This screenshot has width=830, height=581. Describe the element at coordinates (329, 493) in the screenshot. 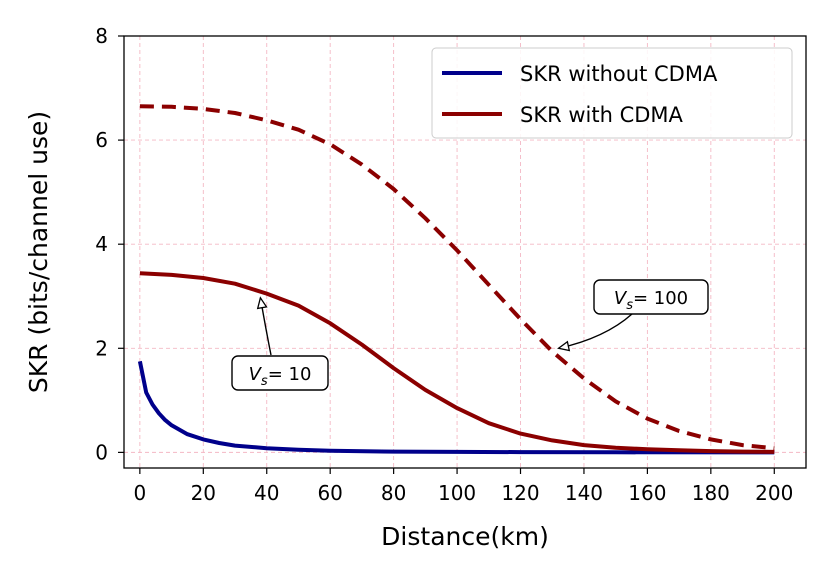

I see `x-tick-label: 60` at that location.